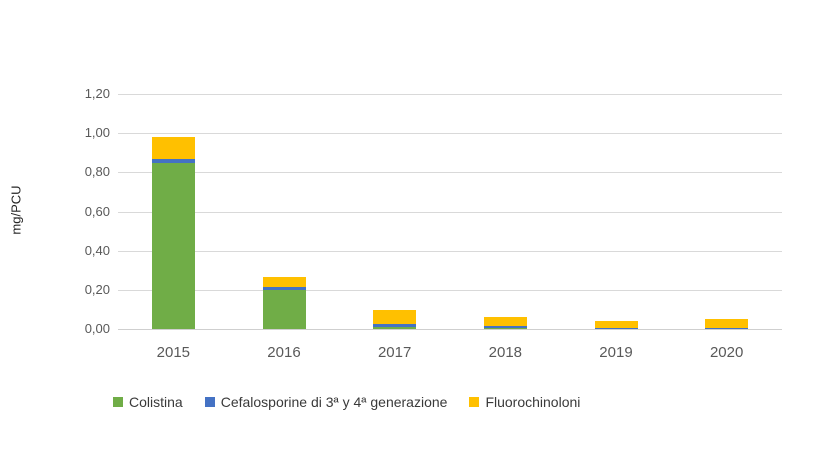 The width and height of the screenshot is (820, 462). I want to click on bar-2017, so click(395, 319).